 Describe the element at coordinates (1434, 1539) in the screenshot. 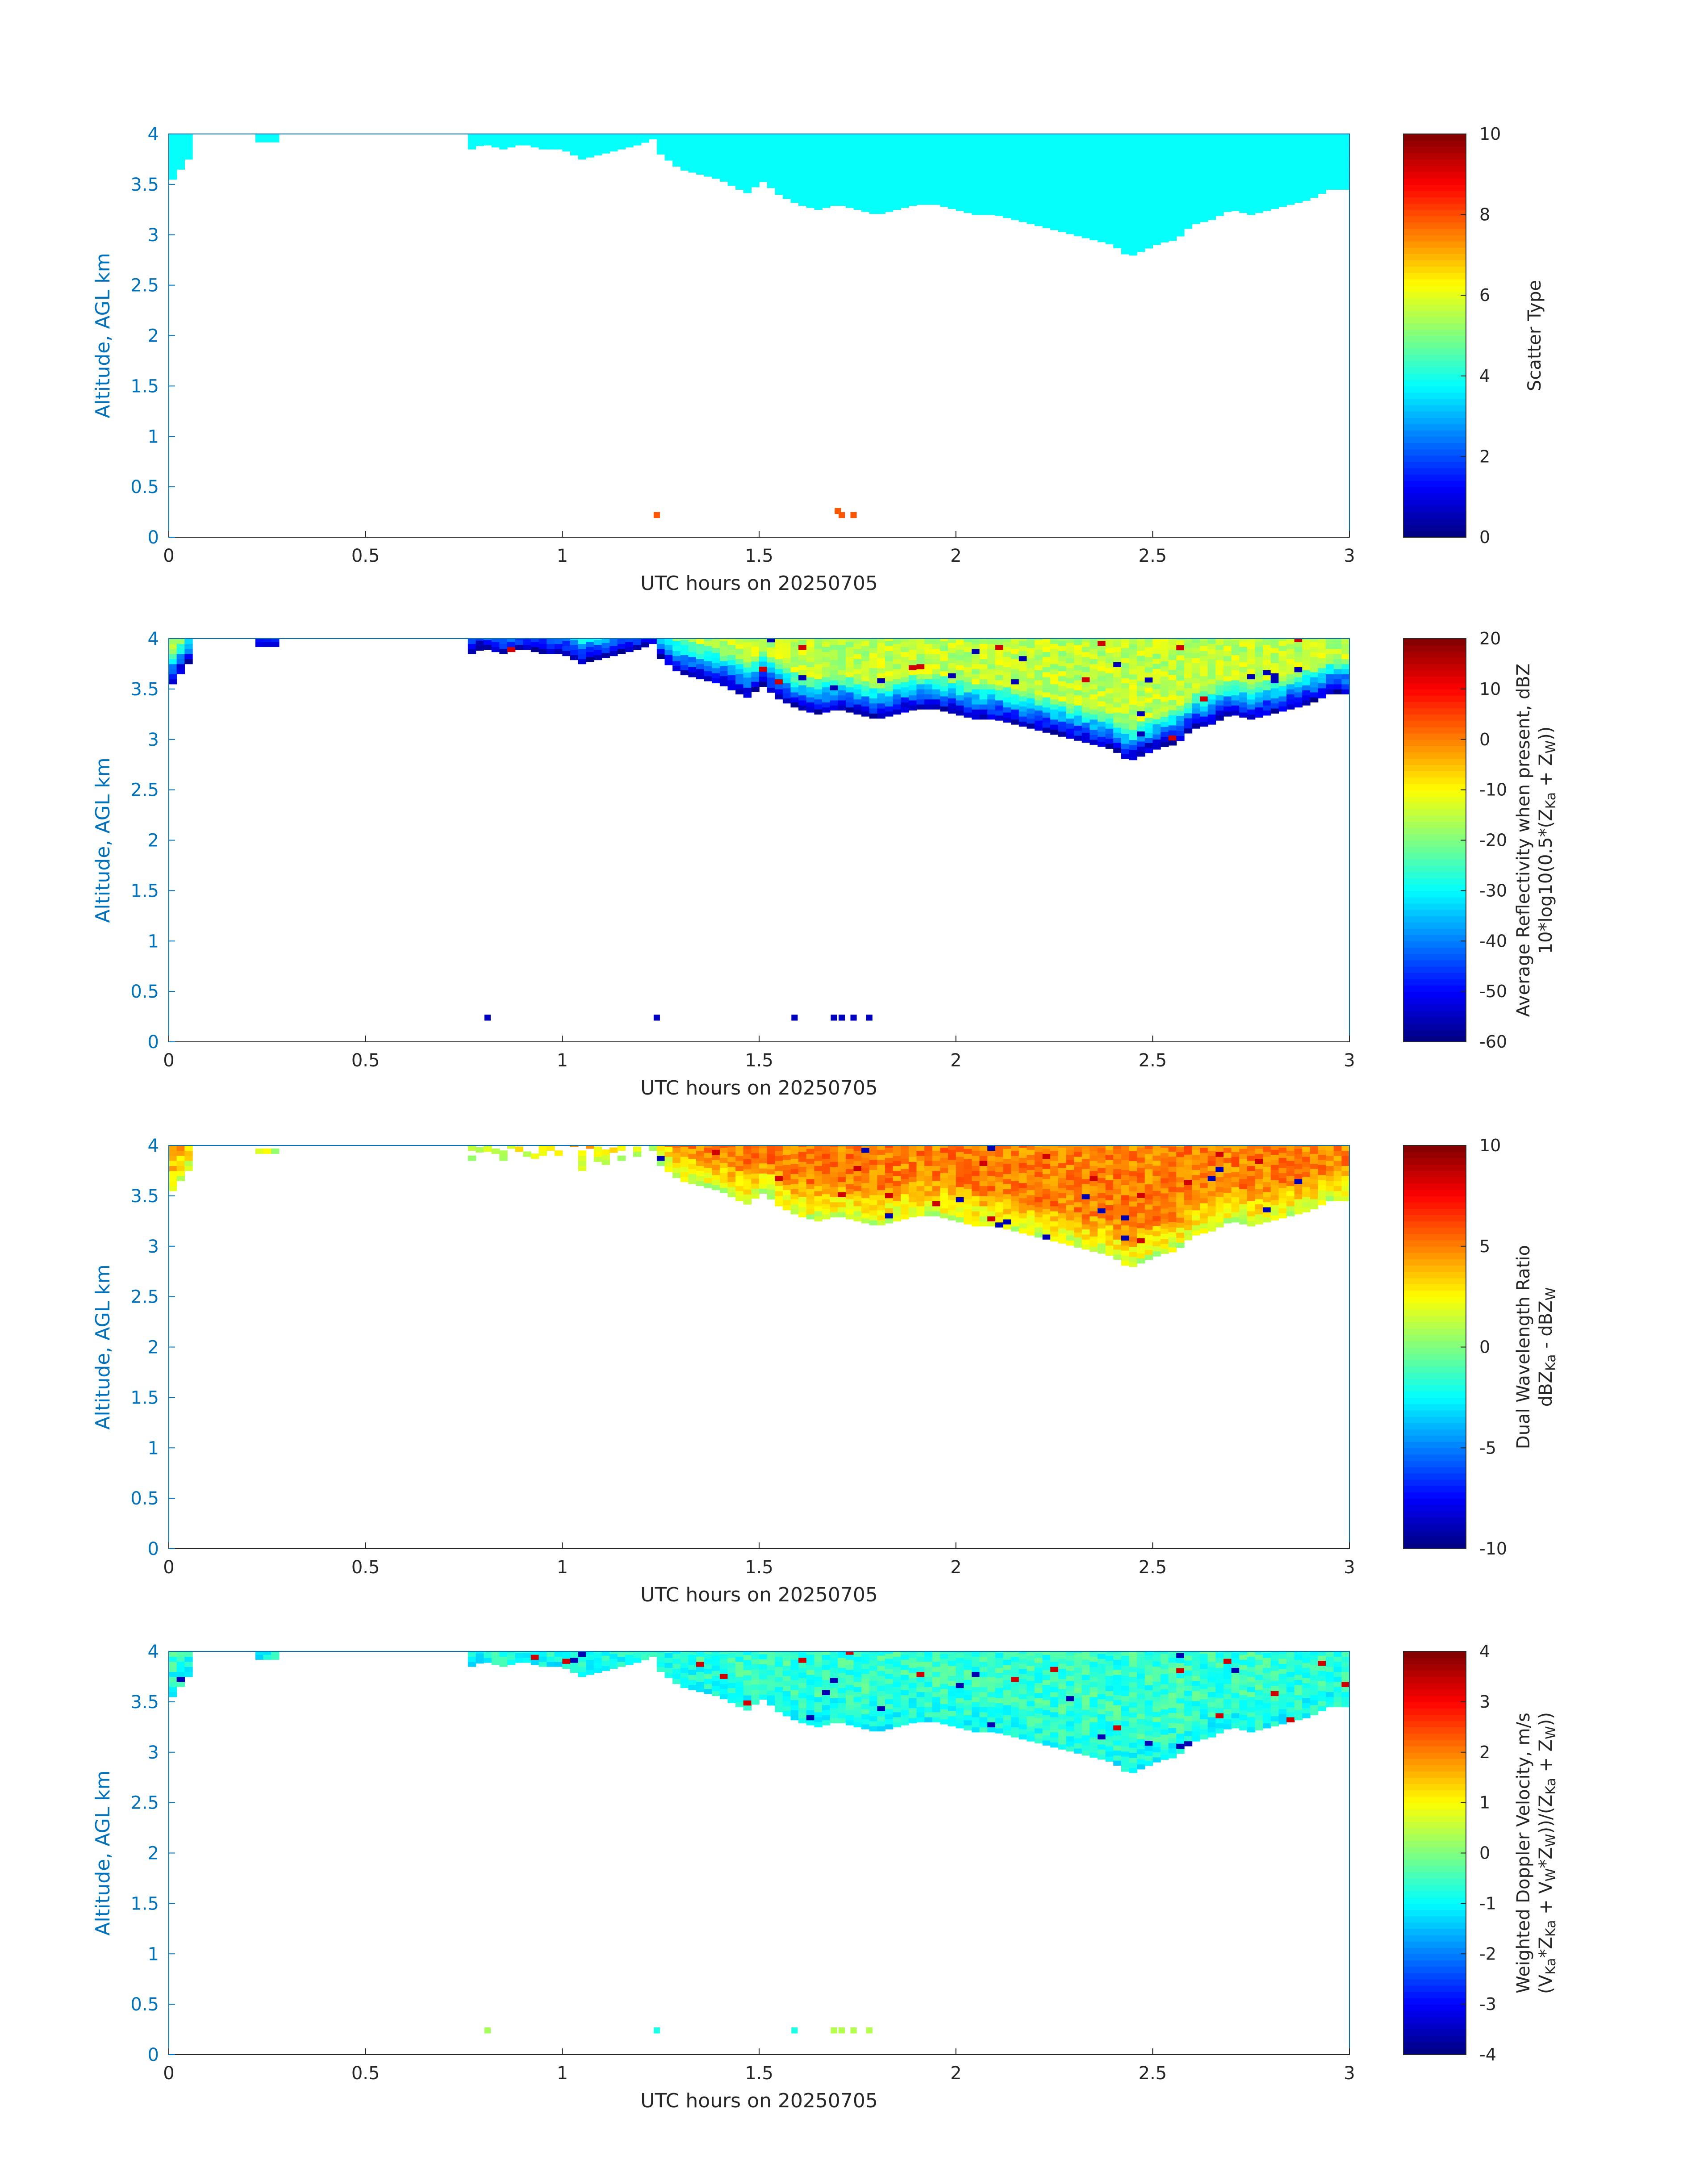

I see `colorbar-swatch` at that location.